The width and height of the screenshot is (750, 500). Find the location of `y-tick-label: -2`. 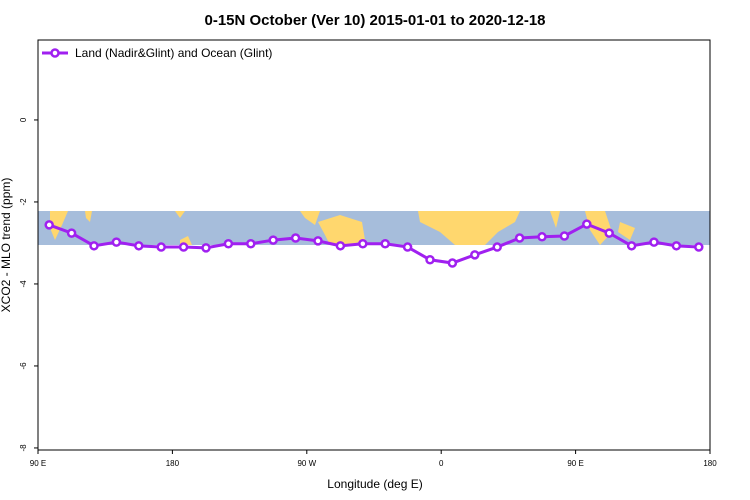

y-tick-label: -2 is located at coordinates (23, 202).